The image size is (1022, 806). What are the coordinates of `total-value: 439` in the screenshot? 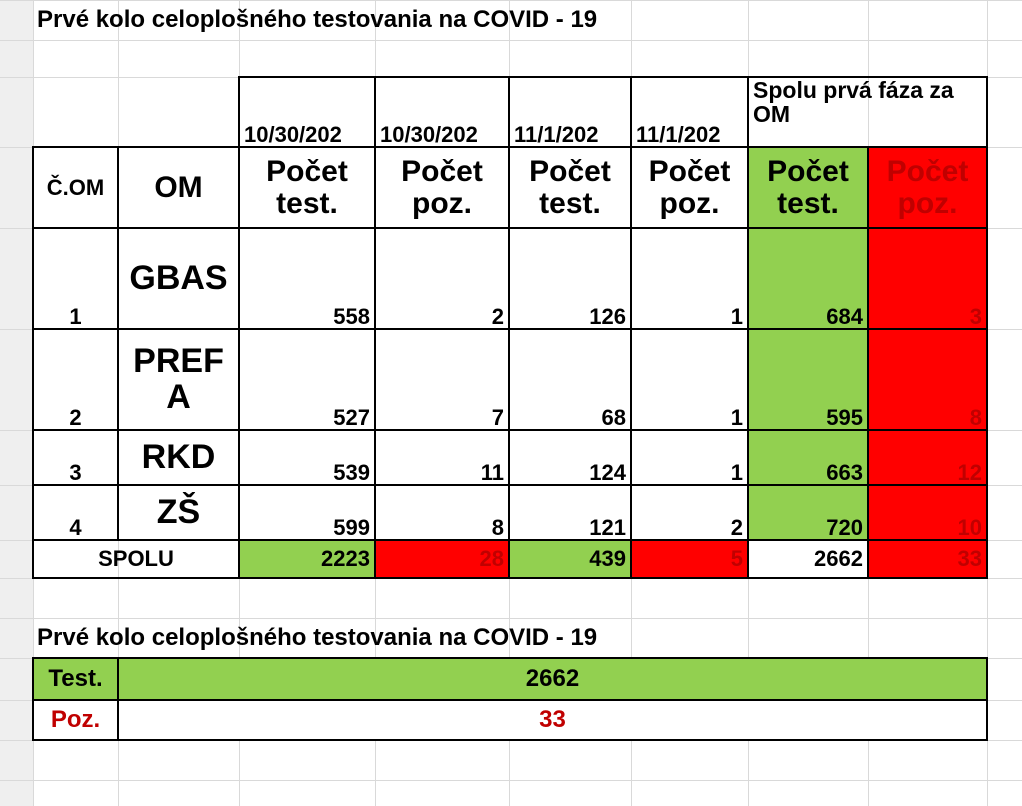 It's located at (570, 559).